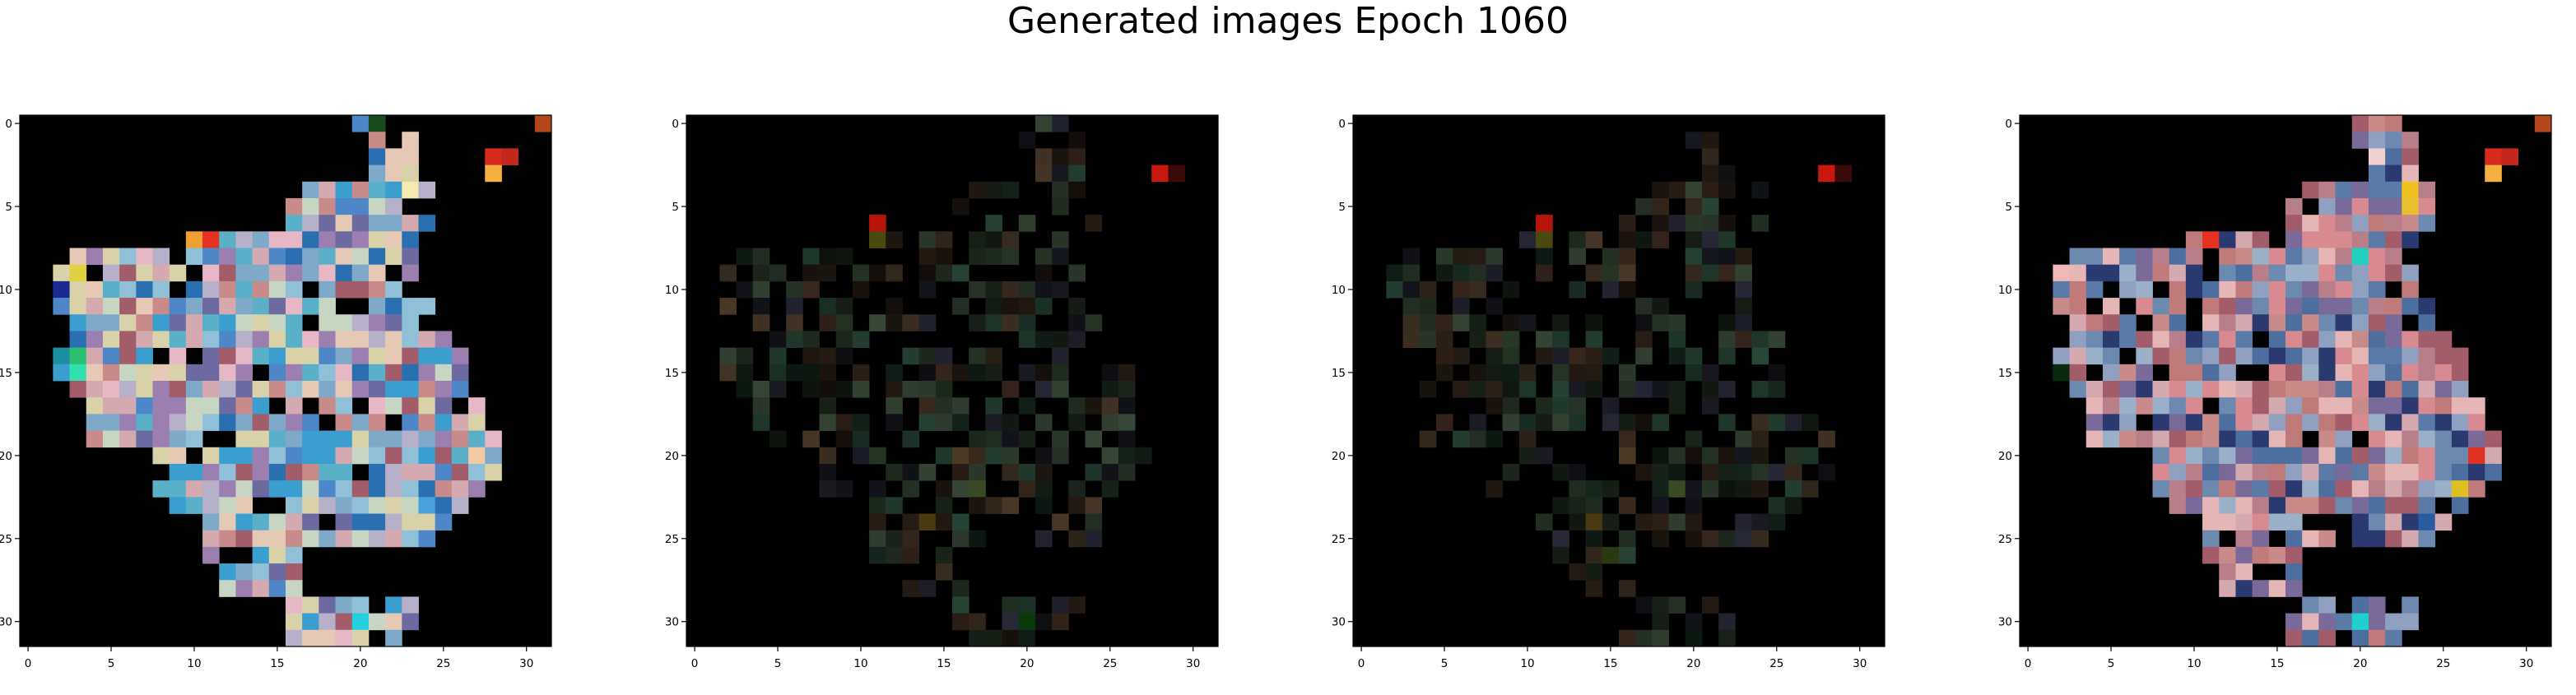 The height and width of the screenshot is (695, 2576). I want to click on x-tick-label: 10, so click(194, 663).